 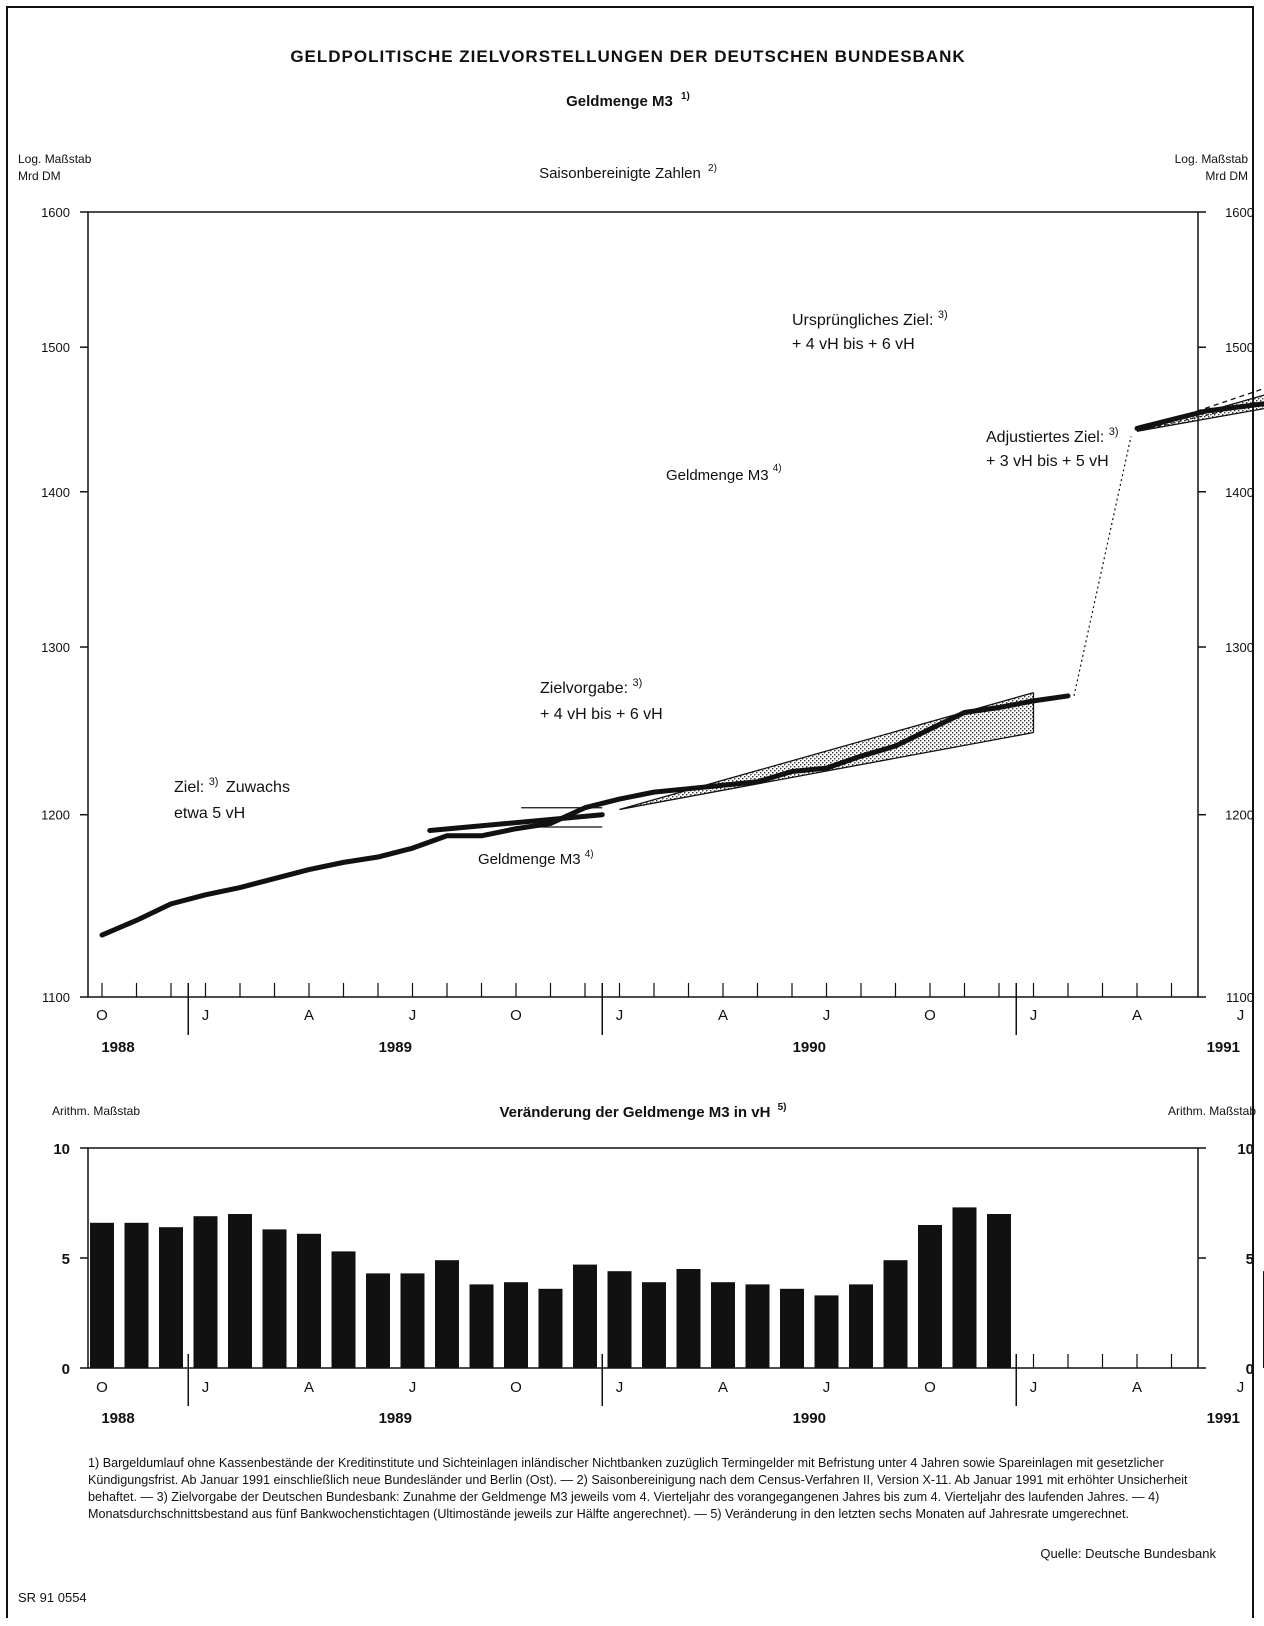 I want to click on target-1991-midline, so click(x=1200, y=416).